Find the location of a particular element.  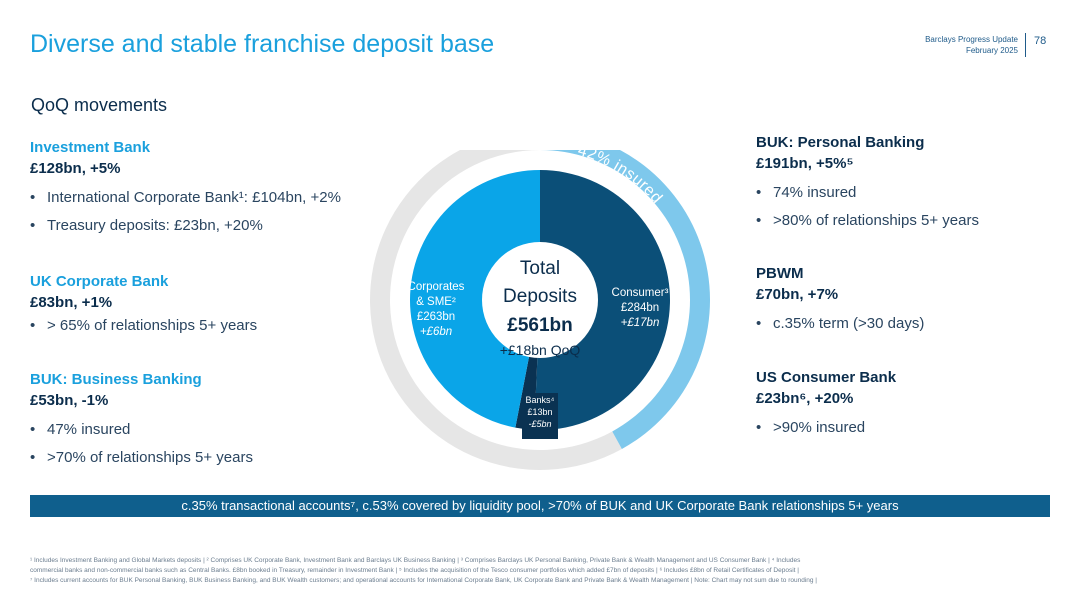

center-label: Total is located at coordinates (540, 268).